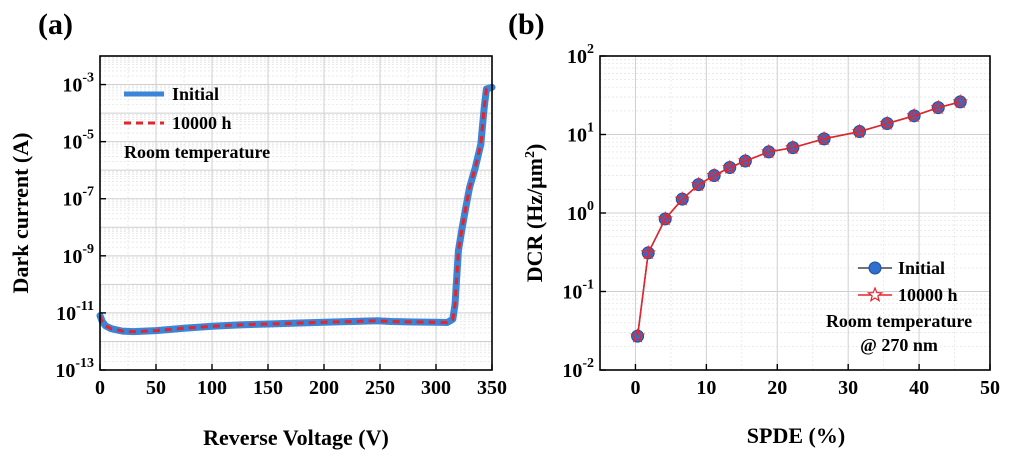 This screenshot has height=468, width=1014. I want to click on y-tick-exponent: 1, so click(590, 128).